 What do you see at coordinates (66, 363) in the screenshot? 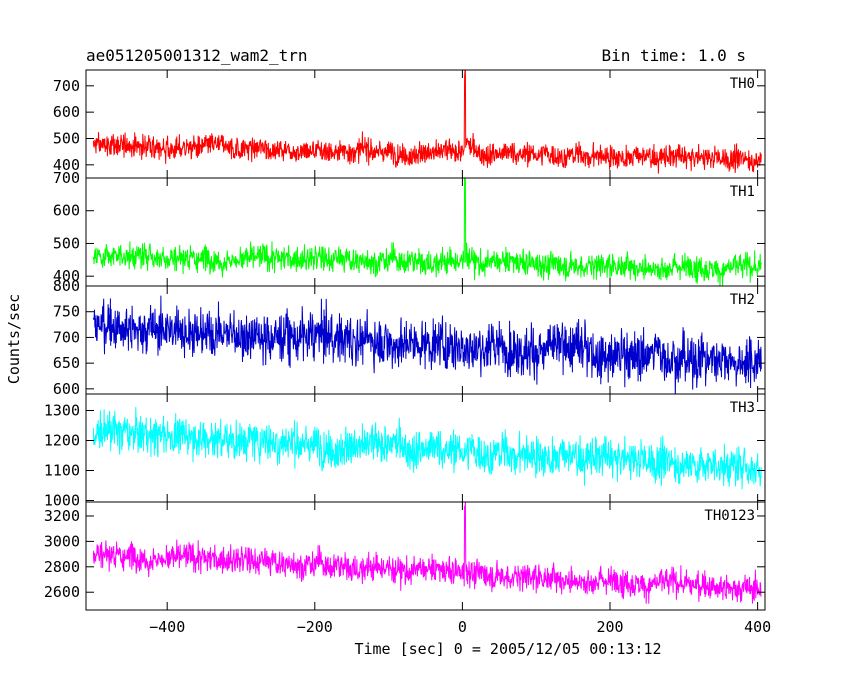
I see `y-tick-label: 650` at bounding box center [66, 363].